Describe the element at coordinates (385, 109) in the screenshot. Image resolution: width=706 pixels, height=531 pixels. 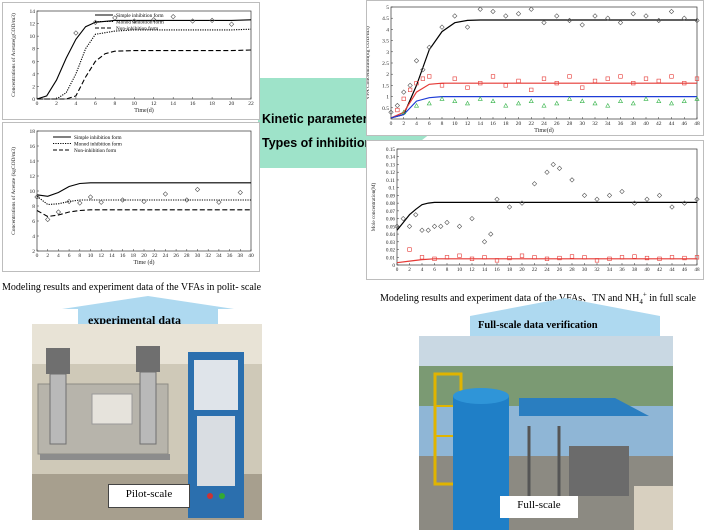
I see `y-tick-label: 0.5` at that location.